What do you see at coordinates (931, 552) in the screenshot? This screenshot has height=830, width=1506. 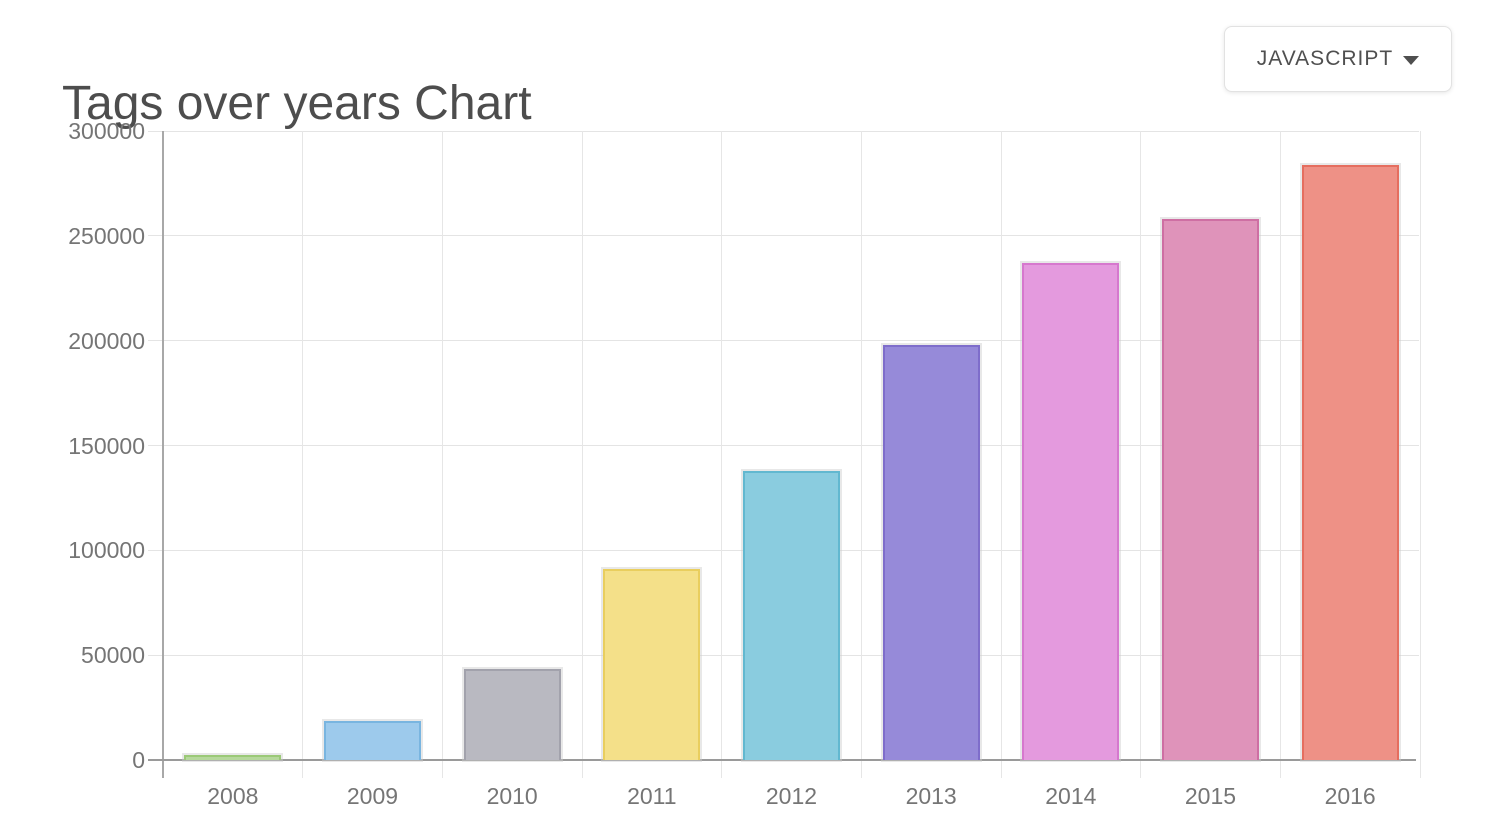 I see `bar-2013` at bounding box center [931, 552].